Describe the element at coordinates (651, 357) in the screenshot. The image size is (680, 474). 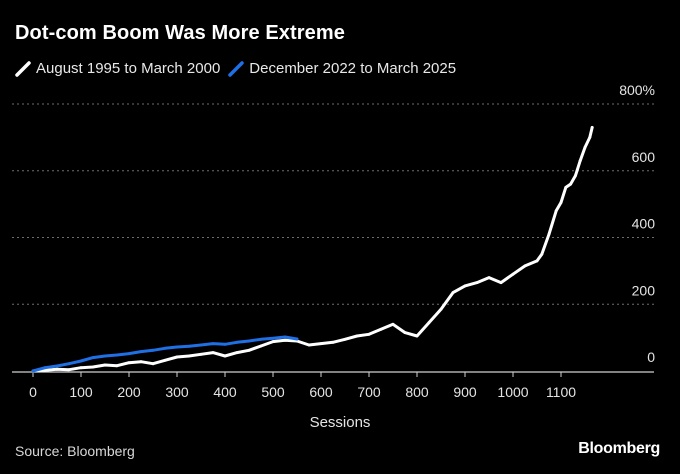
I see `y-tick-label-0: 0` at that location.